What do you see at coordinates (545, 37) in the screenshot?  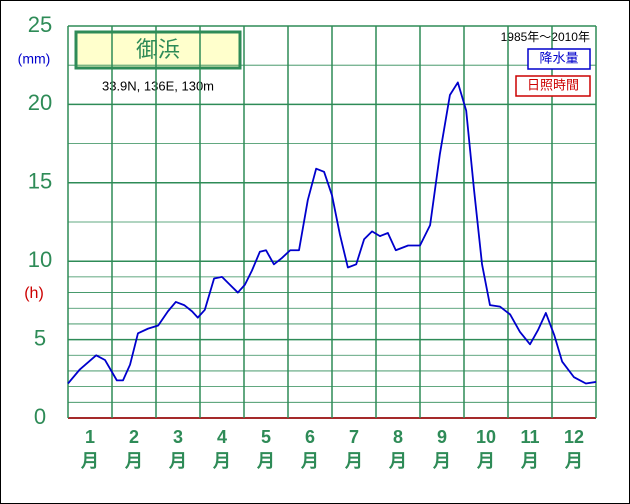 I see `period: 1985年〜2010年` at bounding box center [545, 37].